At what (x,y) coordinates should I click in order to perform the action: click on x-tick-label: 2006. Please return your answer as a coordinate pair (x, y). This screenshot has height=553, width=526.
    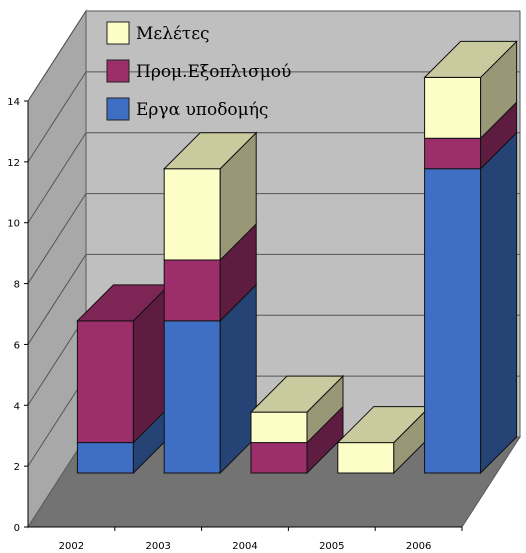
    Looking at the image, I should click on (418, 546).